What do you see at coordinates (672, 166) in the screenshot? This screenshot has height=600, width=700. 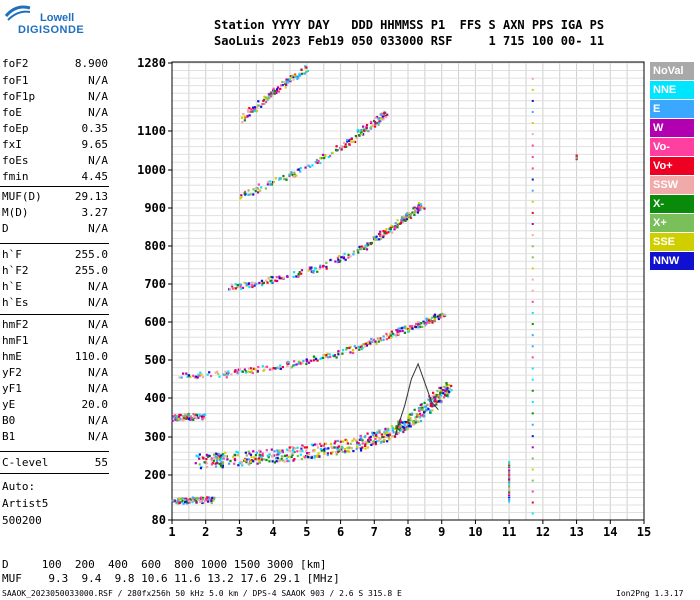 I see `legend-item-vo: Vo+` at bounding box center [672, 166].